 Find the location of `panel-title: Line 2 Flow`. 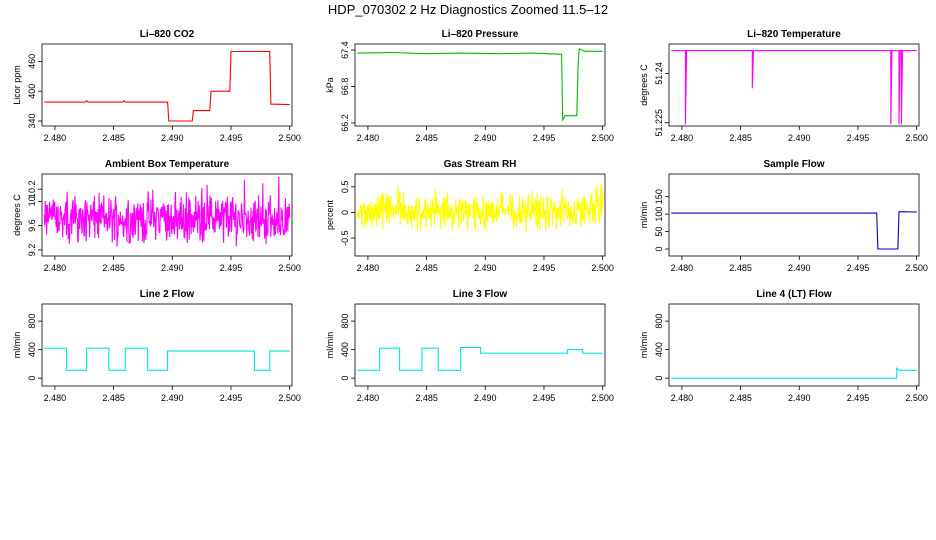

panel-title: Line 2 Flow is located at coordinates (167, 294).